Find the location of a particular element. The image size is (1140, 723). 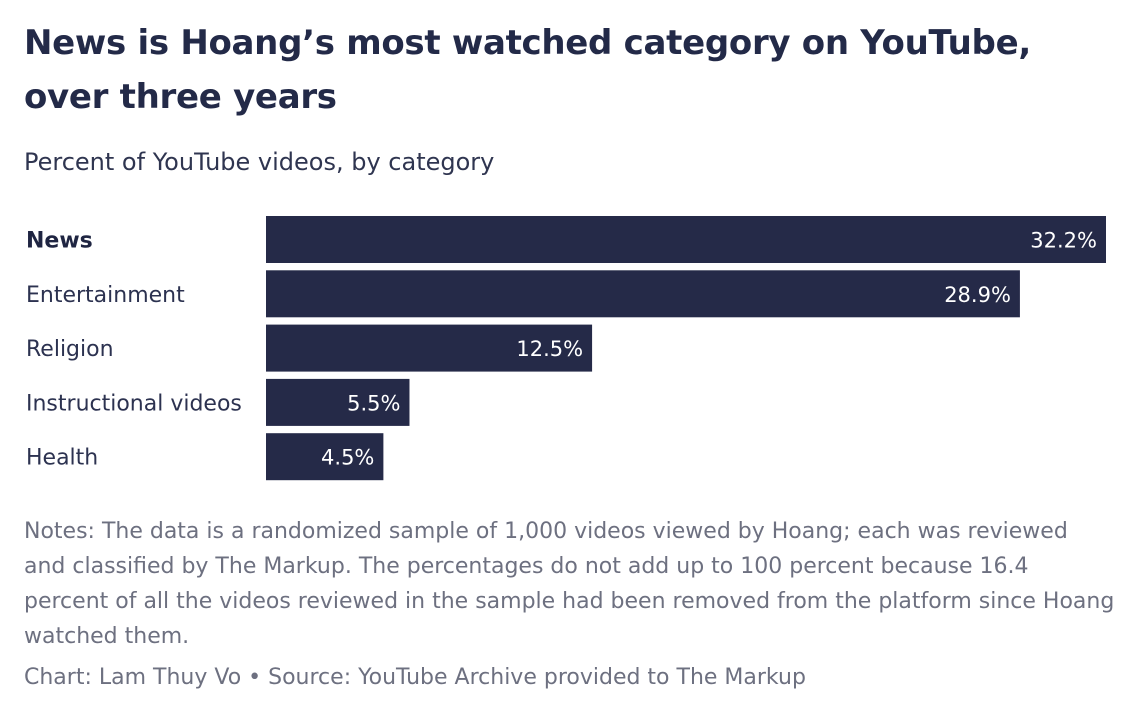

bar-value-label: 32.2% is located at coordinates (1063, 241).